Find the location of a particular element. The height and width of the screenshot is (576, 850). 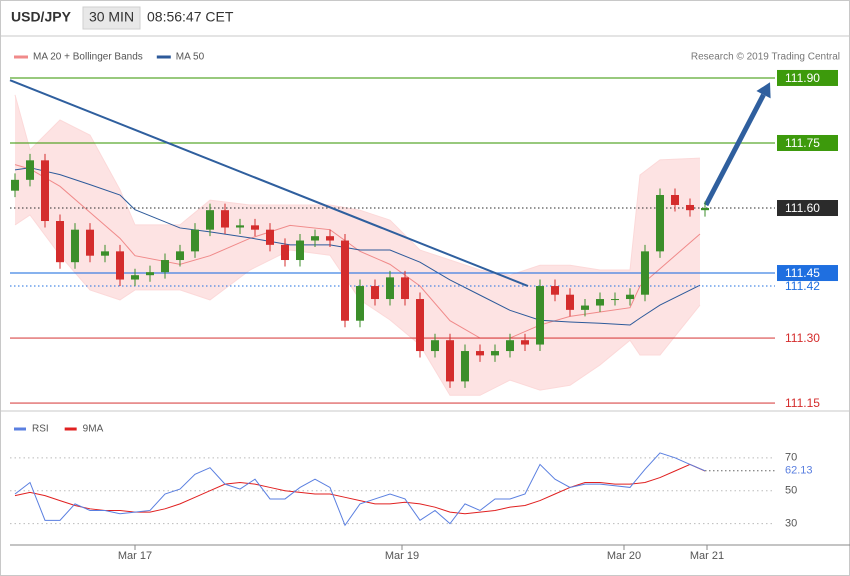

legend-label: MA 50 is located at coordinates (190, 57).